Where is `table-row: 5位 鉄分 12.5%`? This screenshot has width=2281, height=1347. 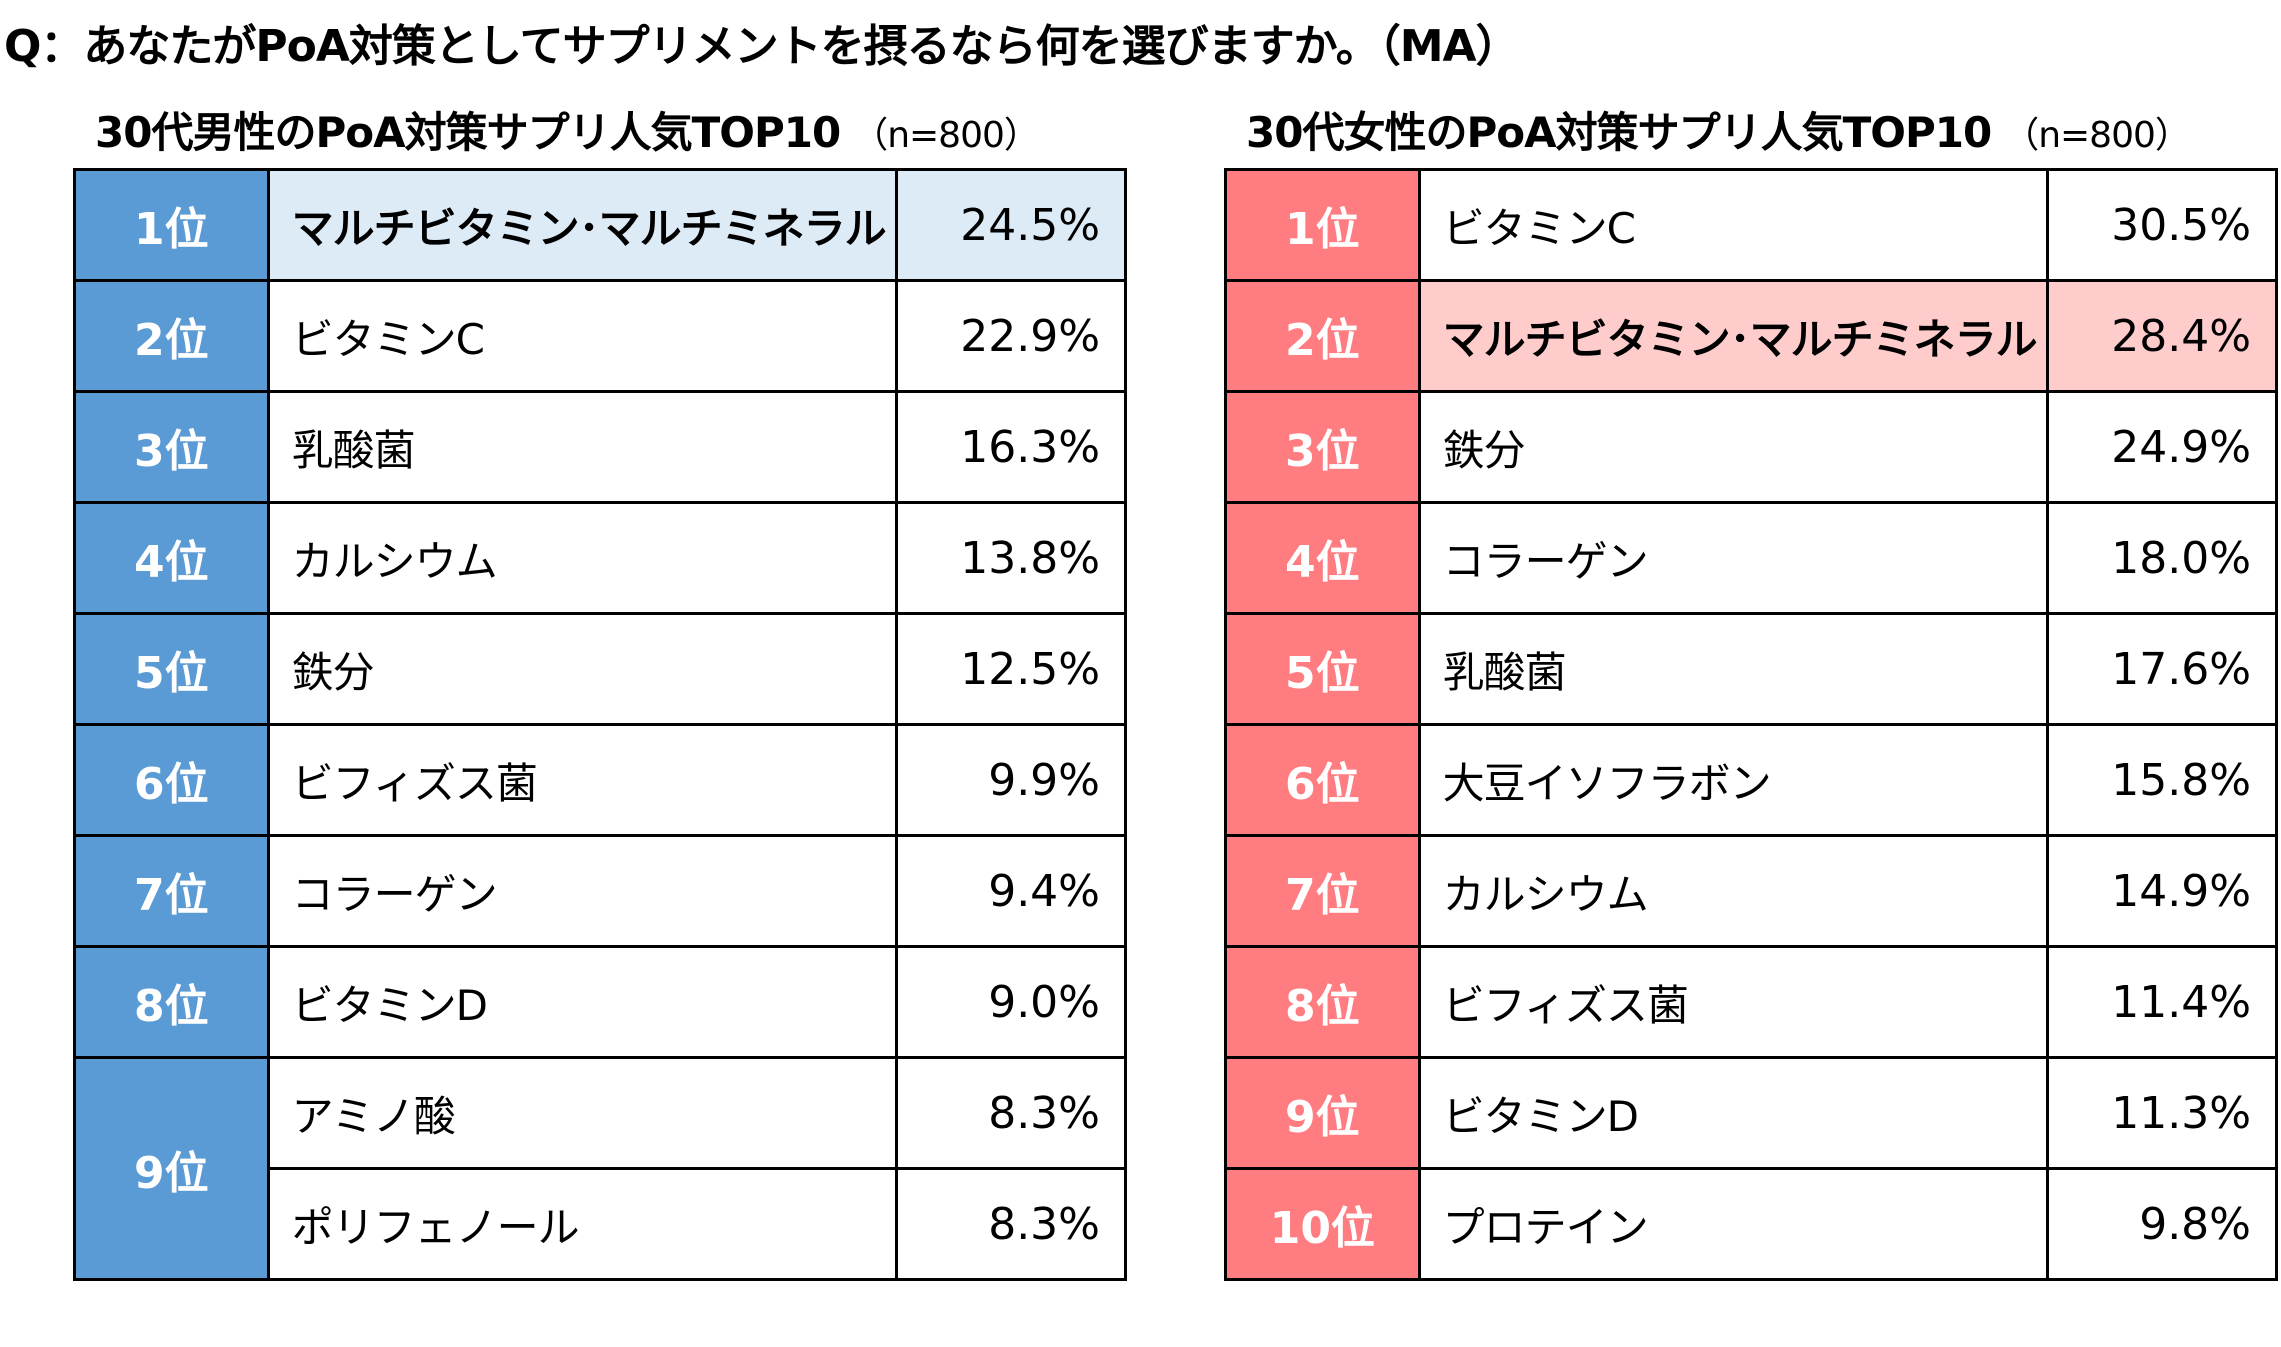 table-row: 5位 鉄分 12.5% is located at coordinates (600, 669).